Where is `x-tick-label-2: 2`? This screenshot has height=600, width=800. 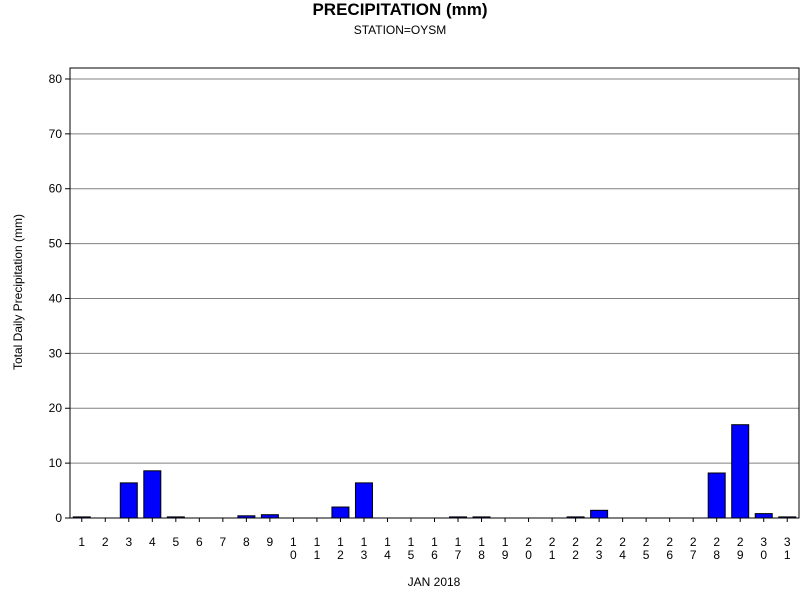
x-tick-label-2: 2 is located at coordinates (105, 542).